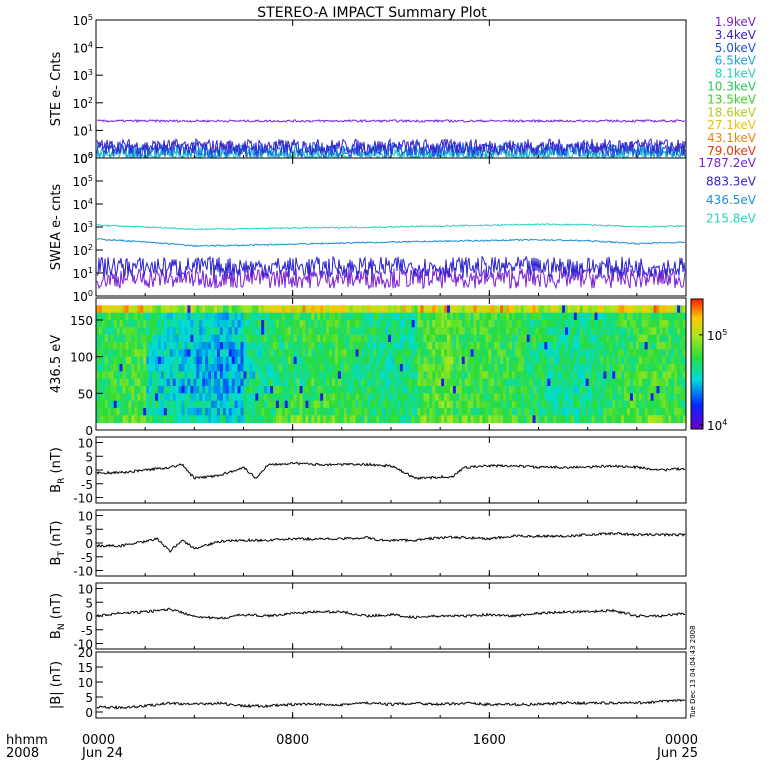 This screenshot has height=780, width=780. What do you see at coordinates (85, 517) in the screenshot?
I see `bt-y-tick-label: 10` at bounding box center [85, 517].